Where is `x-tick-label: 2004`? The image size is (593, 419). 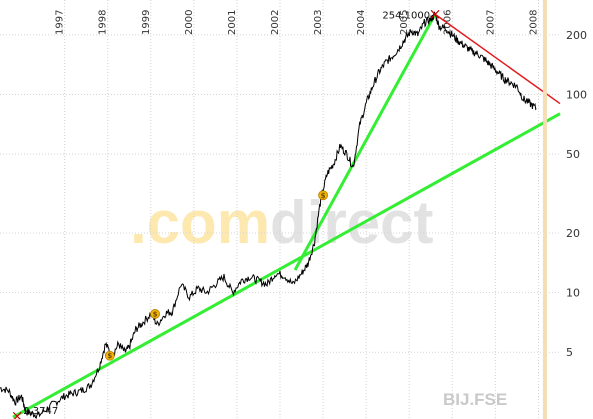
x-tick-label: 2004 is located at coordinates (361, 22).